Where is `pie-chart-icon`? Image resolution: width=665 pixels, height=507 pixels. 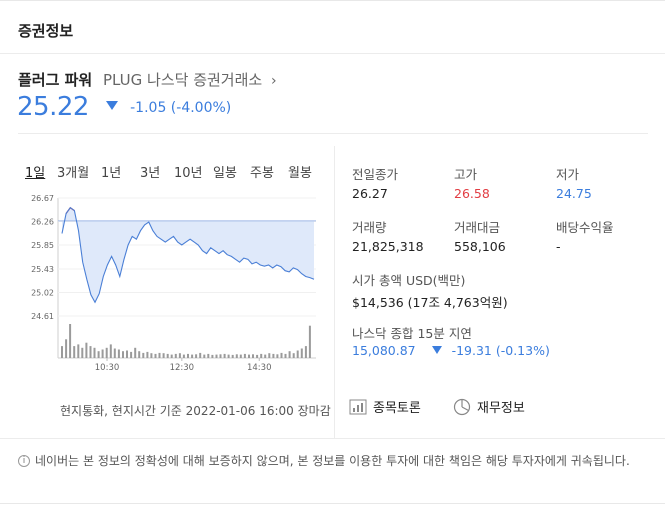 pie-chart-icon is located at coordinates (462, 406).